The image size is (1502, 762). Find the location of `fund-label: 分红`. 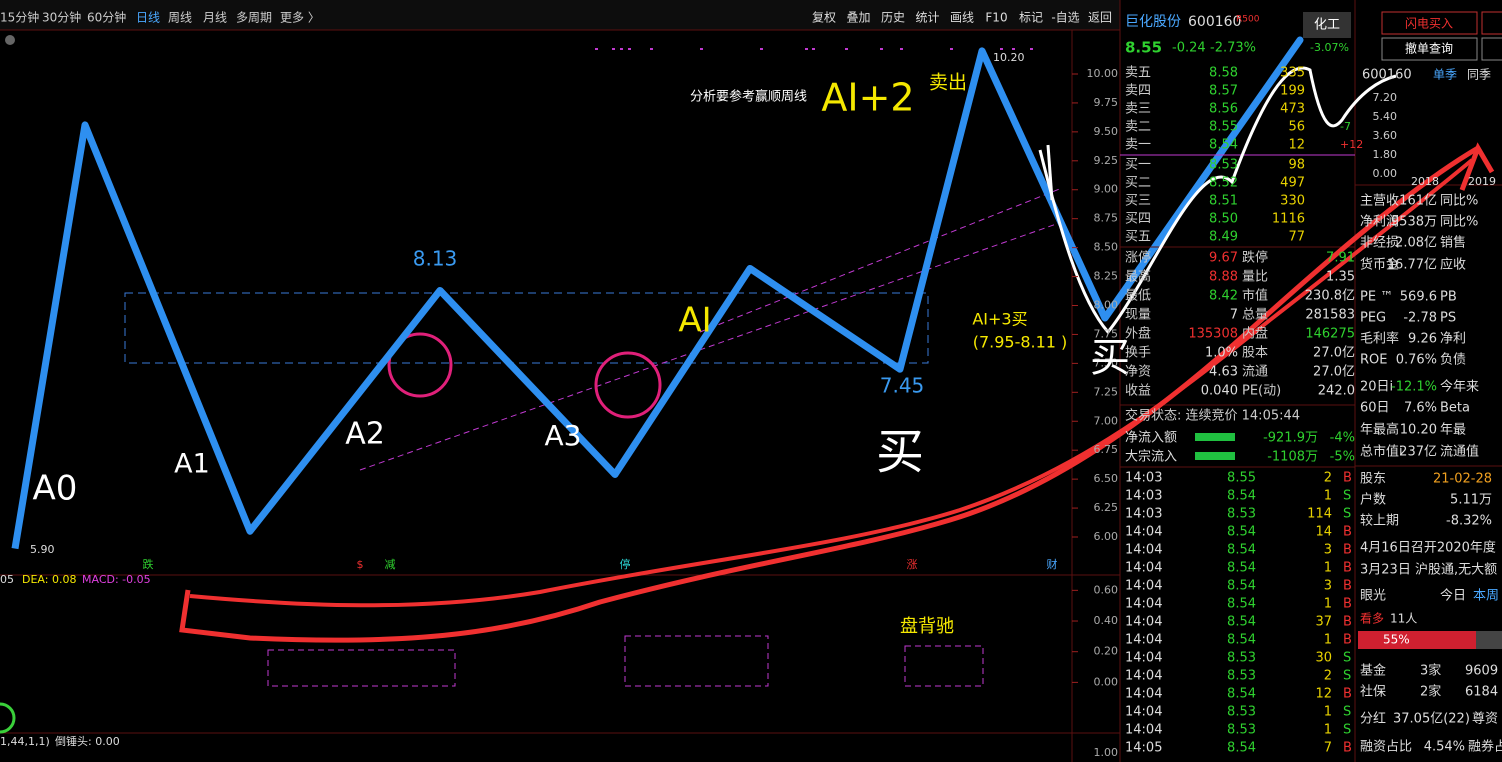

fund-label: 分红 is located at coordinates (1373, 719).